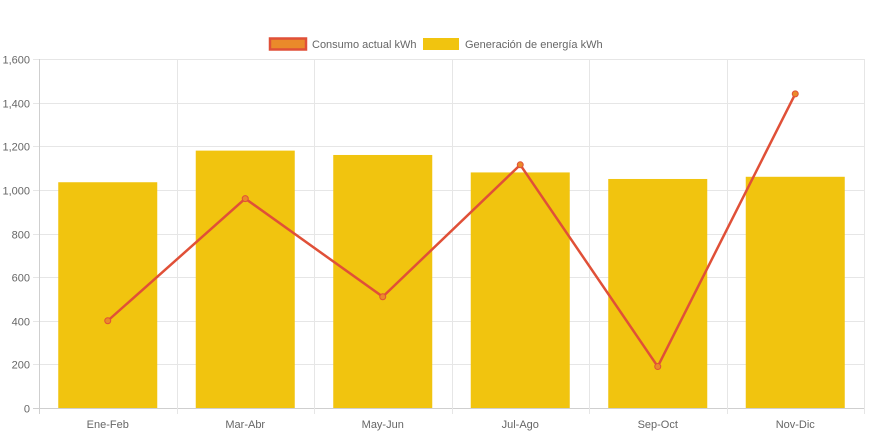 Image resolution: width=869 pixels, height=434 pixels. I want to click on x-tick-label: May-Jun, so click(383, 425).